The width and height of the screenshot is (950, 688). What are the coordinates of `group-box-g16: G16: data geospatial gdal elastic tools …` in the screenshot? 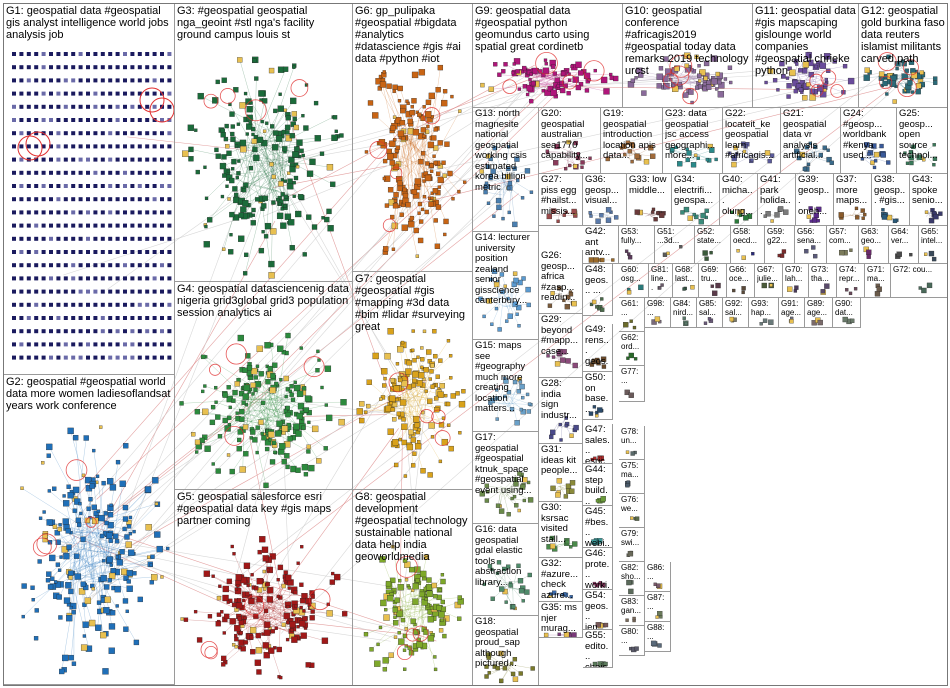 It's located at (506, 570).